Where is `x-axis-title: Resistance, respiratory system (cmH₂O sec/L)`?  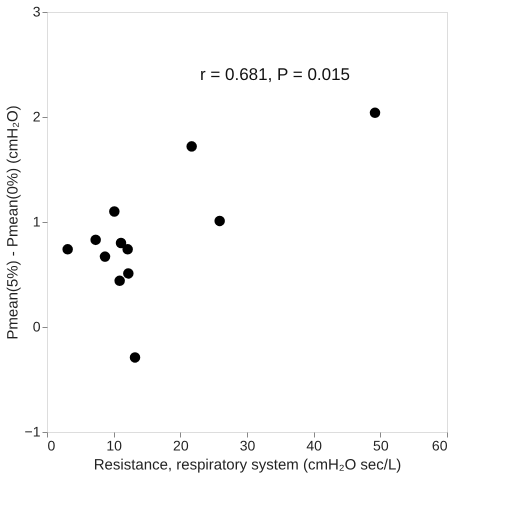 x-axis-title: Resistance, respiratory system (cmH₂O sec/L) is located at coordinates (248, 465).